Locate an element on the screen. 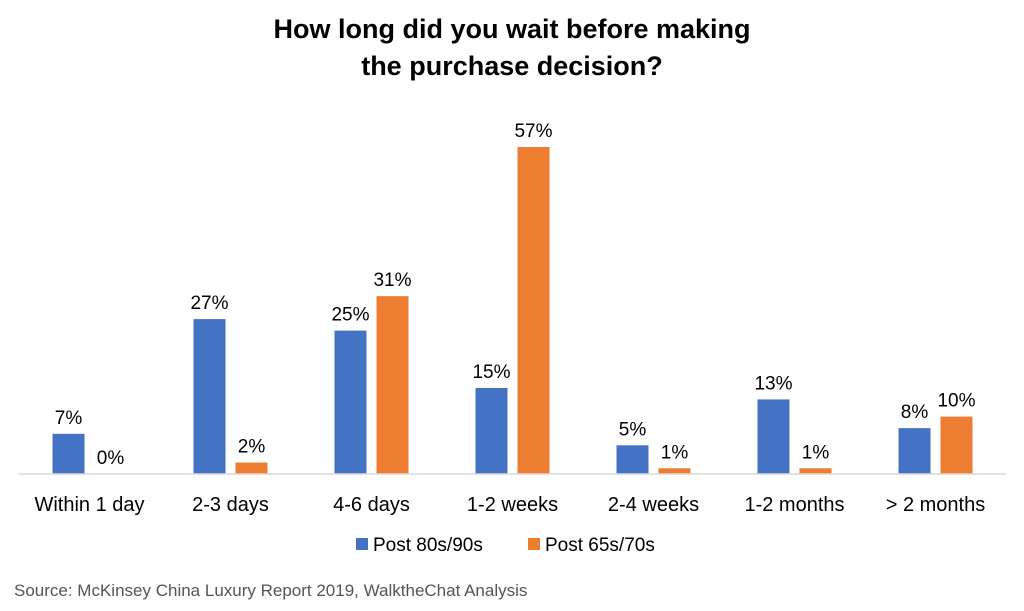 Image resolution: width=1024 pixels, height=611 pixels. data-label: 10% is located at coordinates (956, 401).